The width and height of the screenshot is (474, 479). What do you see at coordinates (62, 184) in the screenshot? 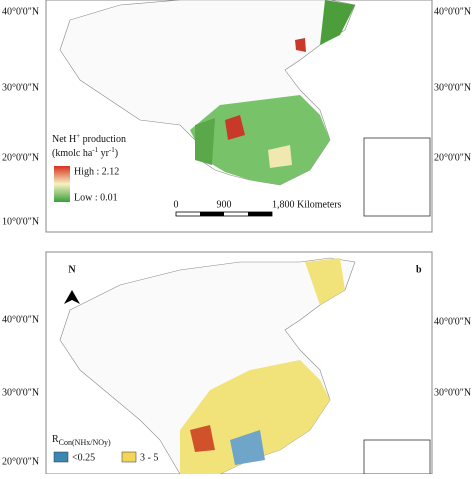
I see `legend-colorbar` at bounding box center [62, 184].